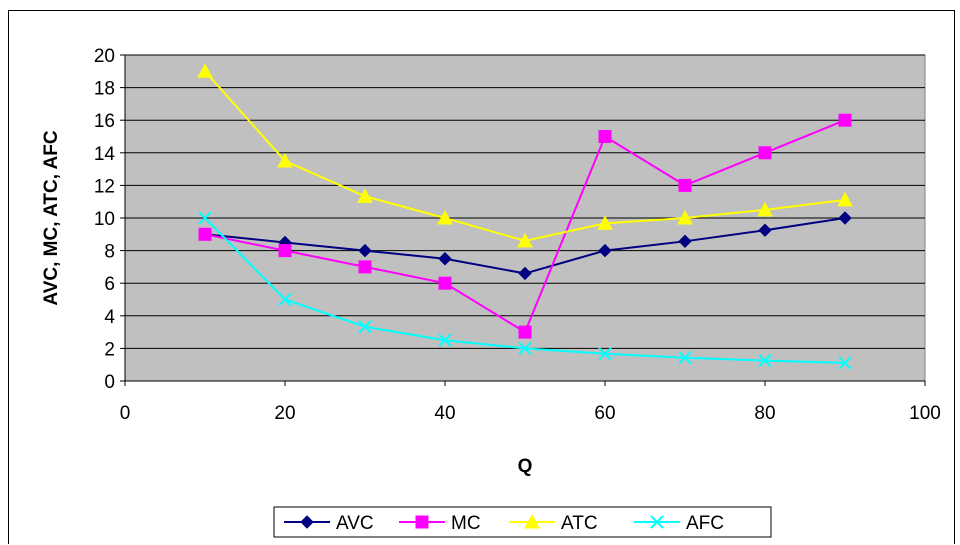 The height and width of the screenshot is (545, 960). What do you see at coordinates (104, 186) in the screenshot?
I see `y-tick-label: 12` at bounding box center [104, 186].